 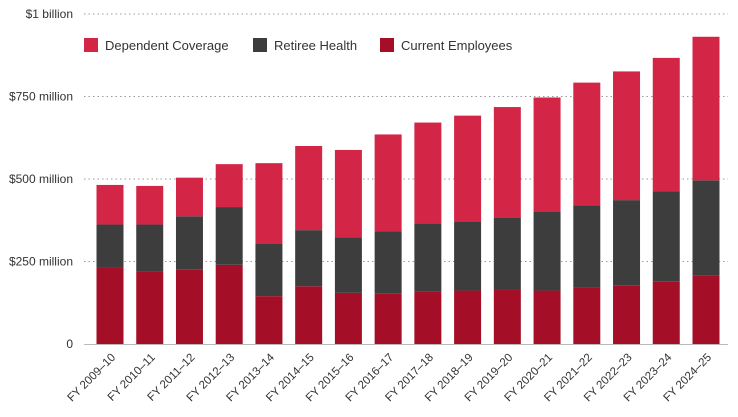 I want to click on legend-item: Dependent Coverage, so click(x=156, y=45).